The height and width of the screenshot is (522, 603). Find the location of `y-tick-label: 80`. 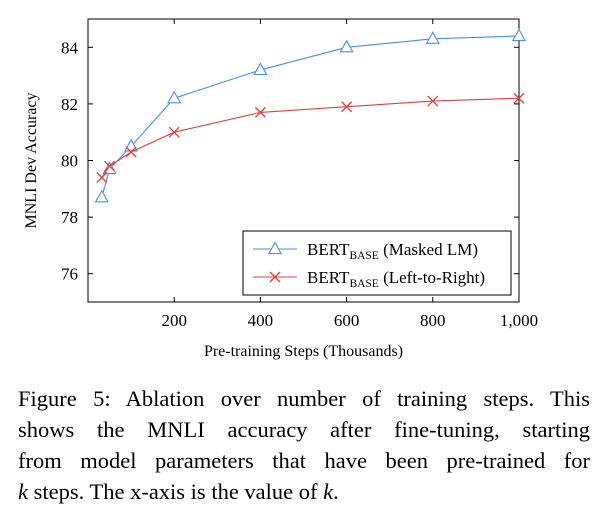

y-tick-label: 80 is located at coordinates (69, 161).